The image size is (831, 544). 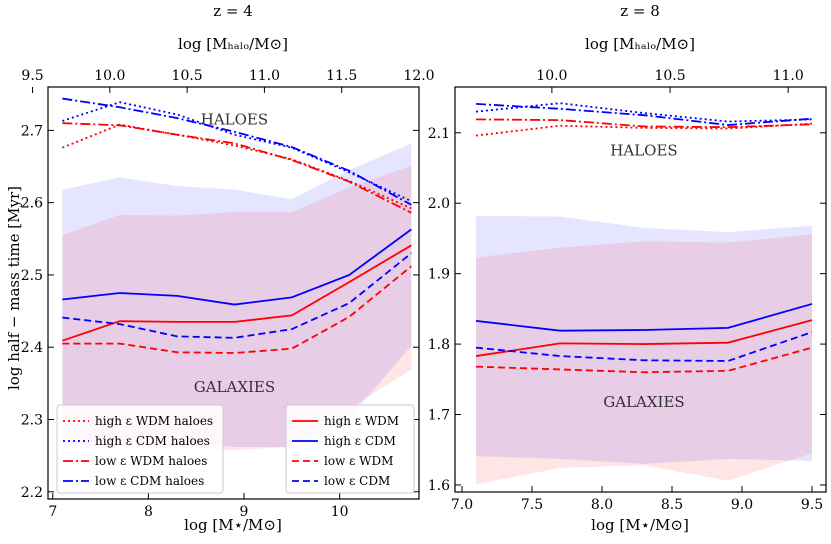 What do you see at coordinates (742, 505) in the screenshot?
I see `right-x-tick-label: 9.0` at bounding box center [742, 505].